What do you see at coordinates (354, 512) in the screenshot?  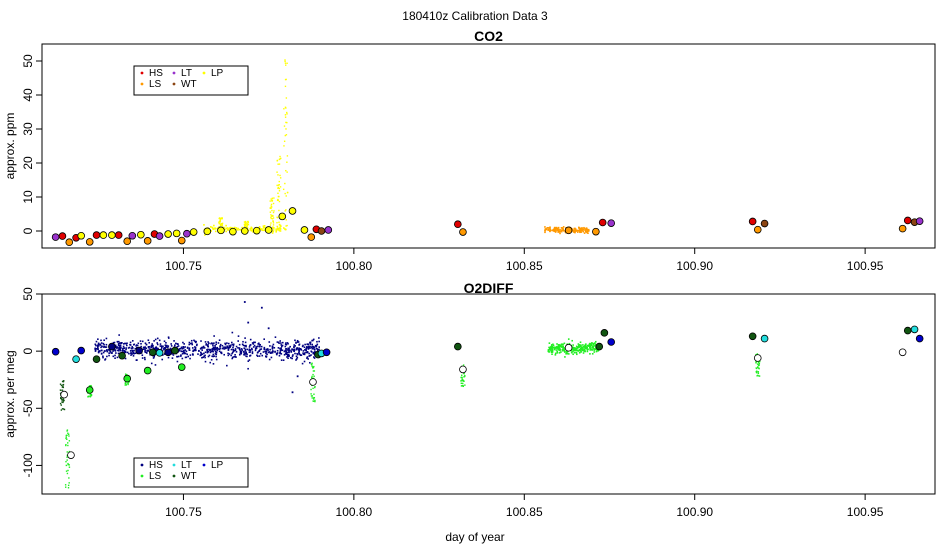 I see `x-tick-label: 100.80` at bounding box center [354, 512].